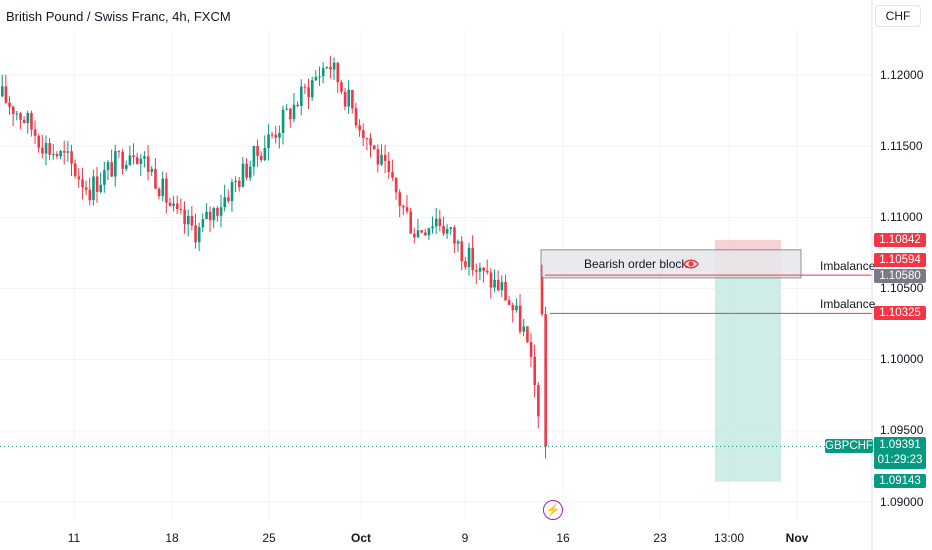  Describe the element at coordinates (900, 240) in the screenshot. I see `price-label-stop: 1.10842` at that location.